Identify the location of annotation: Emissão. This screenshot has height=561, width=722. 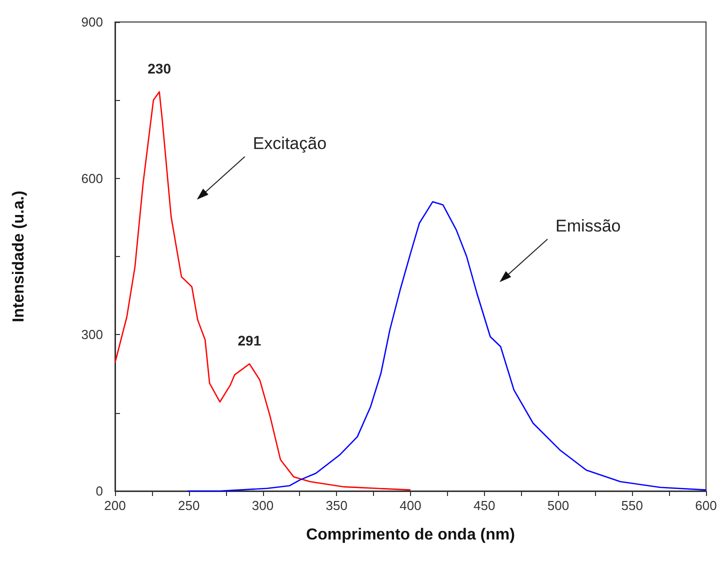
(588, 226).